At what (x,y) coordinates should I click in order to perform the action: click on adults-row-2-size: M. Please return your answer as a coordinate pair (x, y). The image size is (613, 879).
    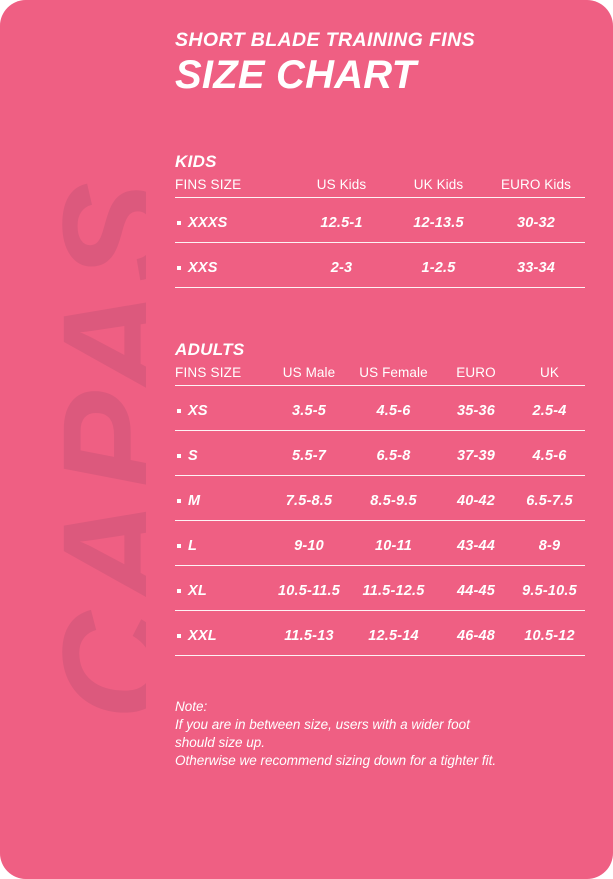
    Looking at the image, I should click on (222, 498).